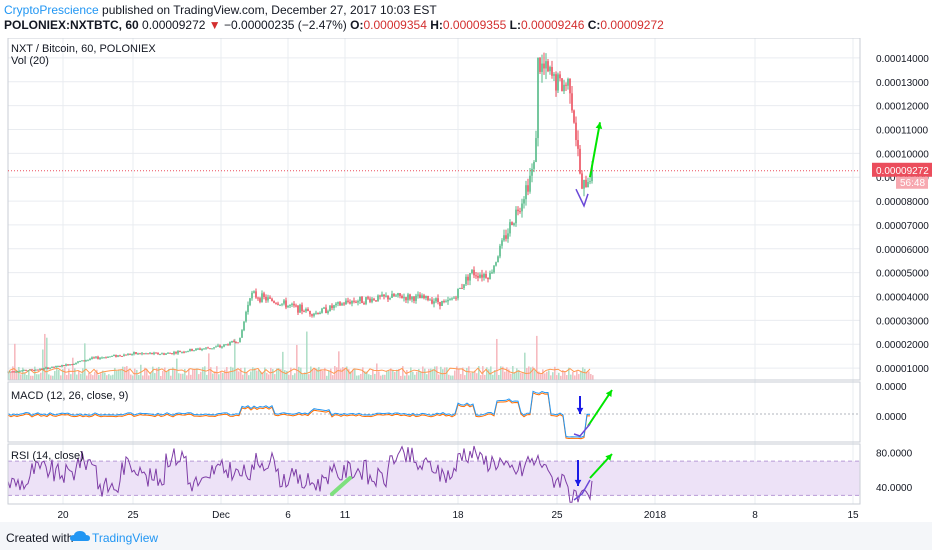 This screenshot has width=932, height=550. What do you see at coordinates (595, 150) in the screenshot?
I see `price-up-arrow` at bounding box center [595, 150].